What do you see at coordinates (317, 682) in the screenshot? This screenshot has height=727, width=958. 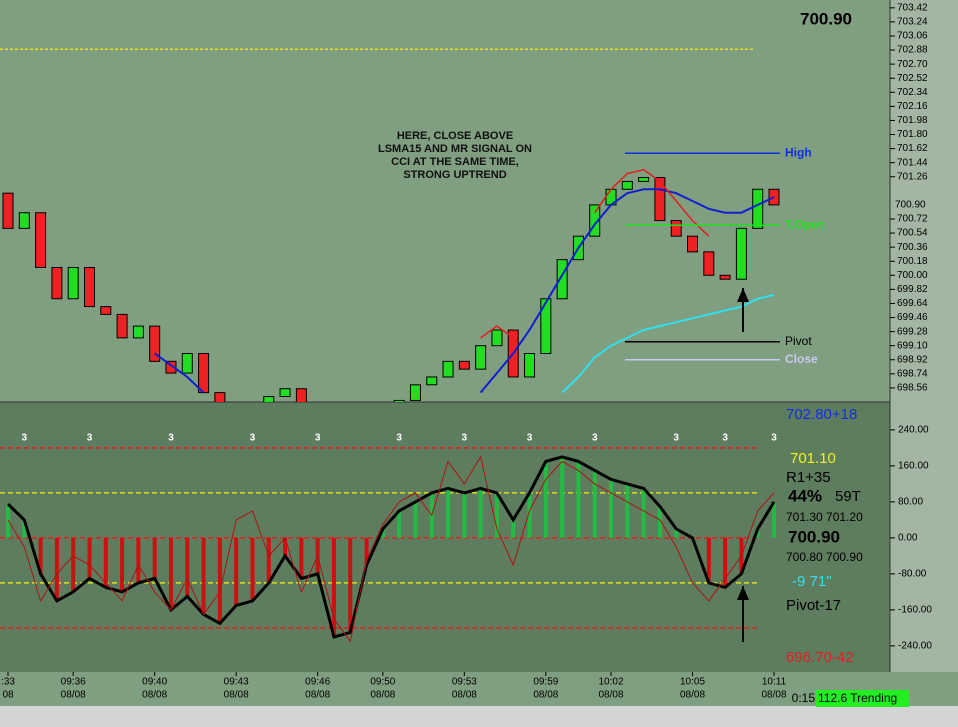 I see `x-tick-label: 09:46` at bounding box center [317, 682].